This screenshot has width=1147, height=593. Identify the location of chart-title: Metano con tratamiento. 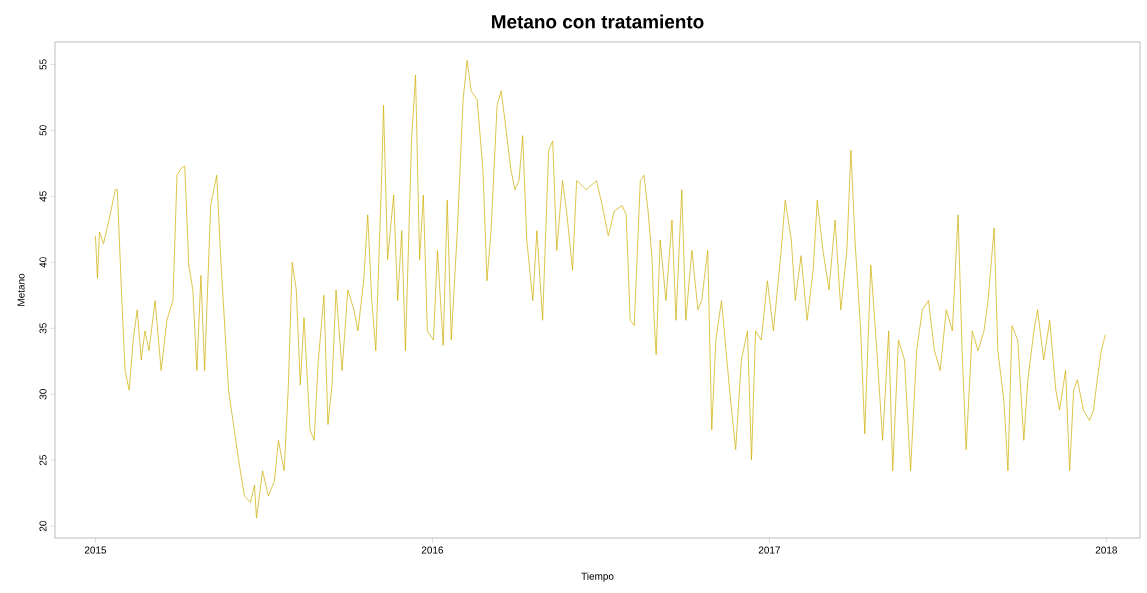
(598, 21).